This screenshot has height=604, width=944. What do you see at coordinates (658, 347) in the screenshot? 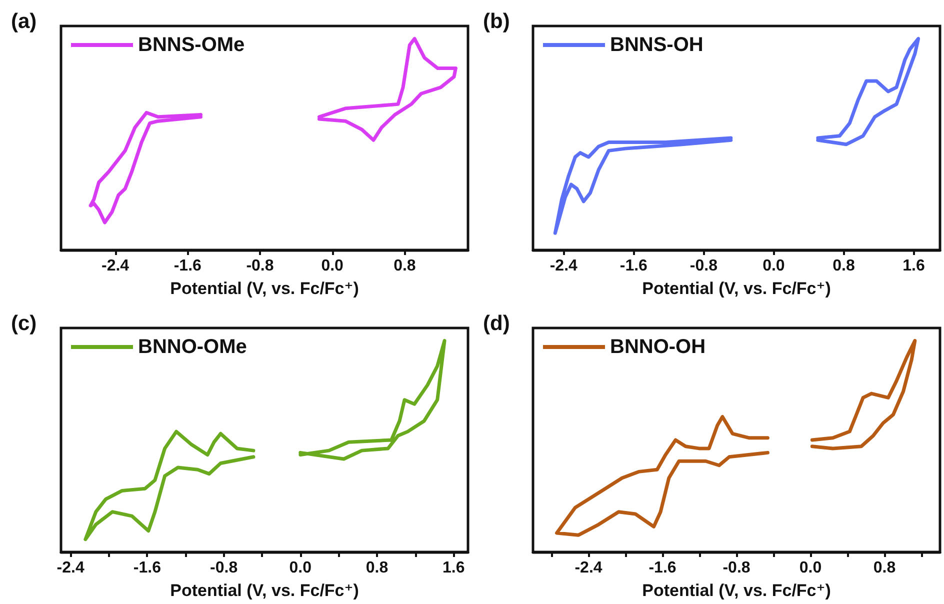
I see `legend-label: BNNO-OH` at bounding box center [658, 347].